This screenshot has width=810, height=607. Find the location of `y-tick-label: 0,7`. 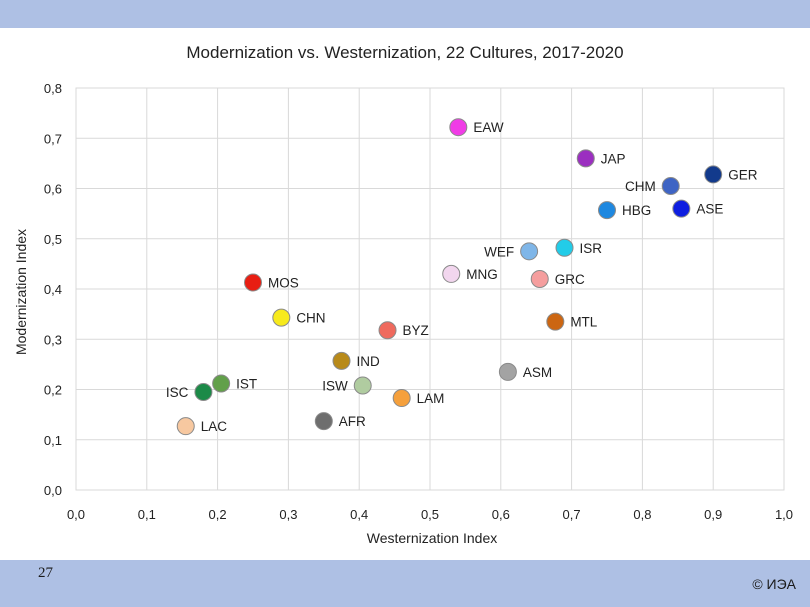

y-tick-label: 0,7 is located at coordinates (53, 138).